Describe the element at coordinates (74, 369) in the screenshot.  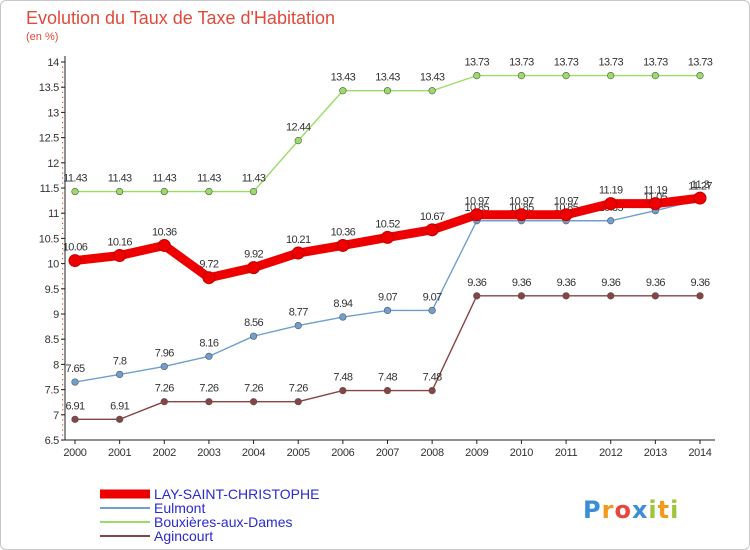
I see `data-label: 7.65` at that location.